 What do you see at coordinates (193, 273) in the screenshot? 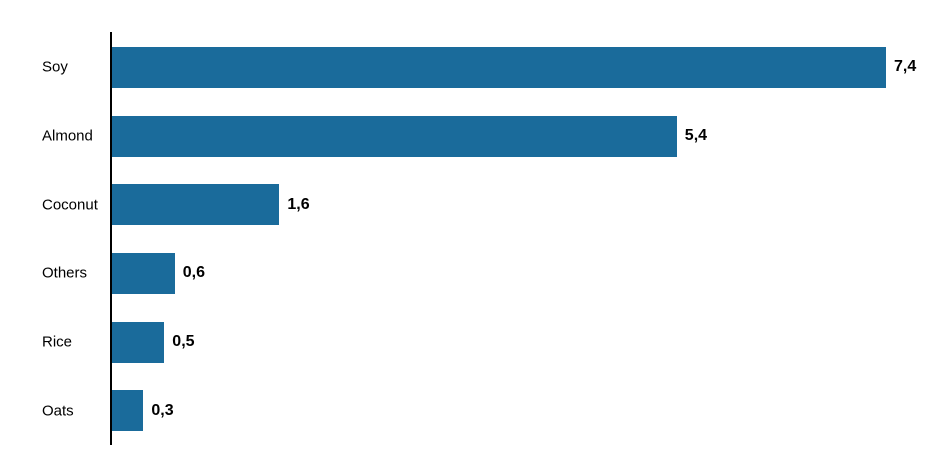
I see `value-label: 0,6` at bounding box center [193, 273].